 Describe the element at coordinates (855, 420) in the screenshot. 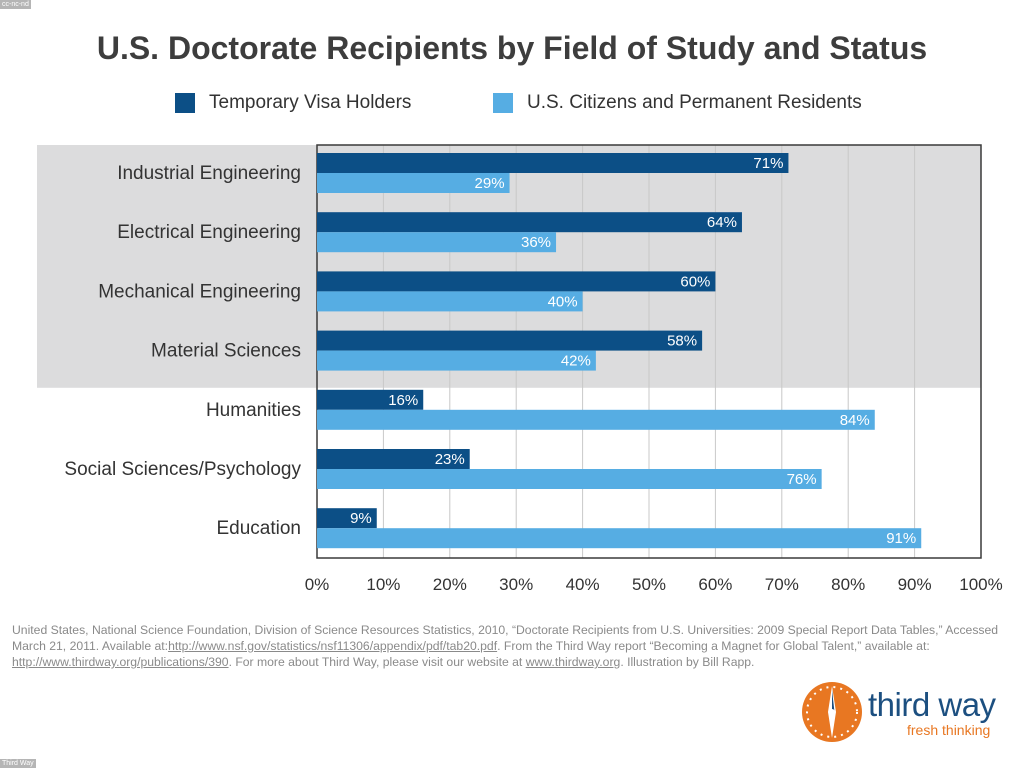

I see `bar-value-label: 84%` at that location.